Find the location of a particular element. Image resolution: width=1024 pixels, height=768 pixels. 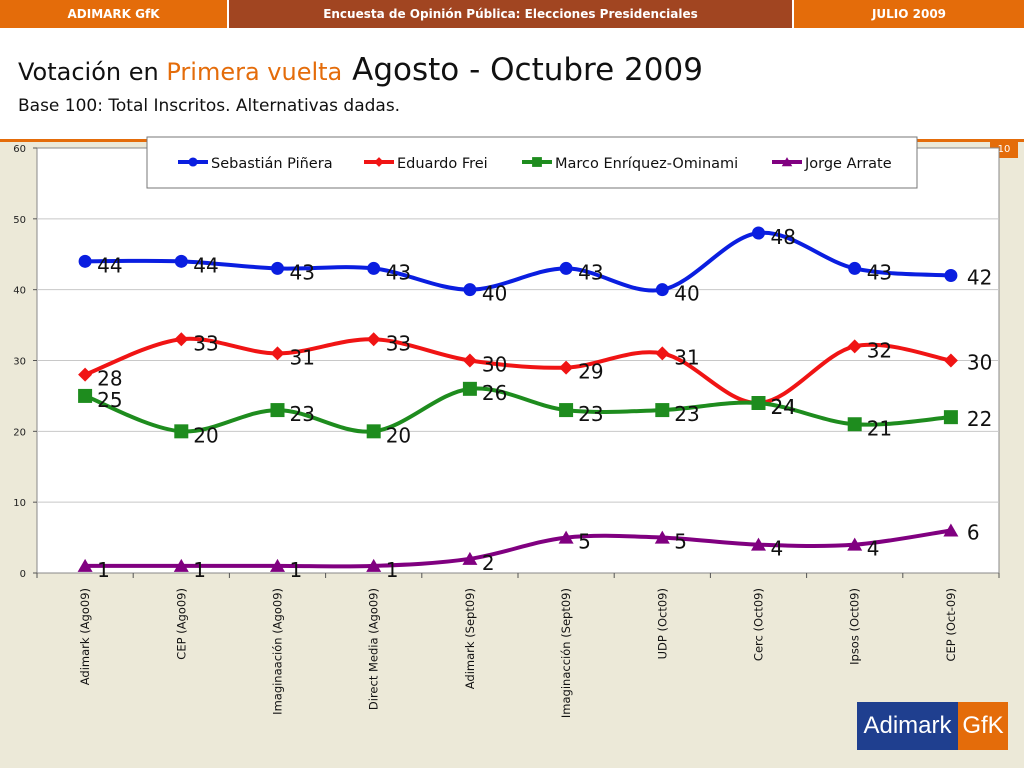

header-brand: ADIMARK GfK is located at coordinates (114, 14).